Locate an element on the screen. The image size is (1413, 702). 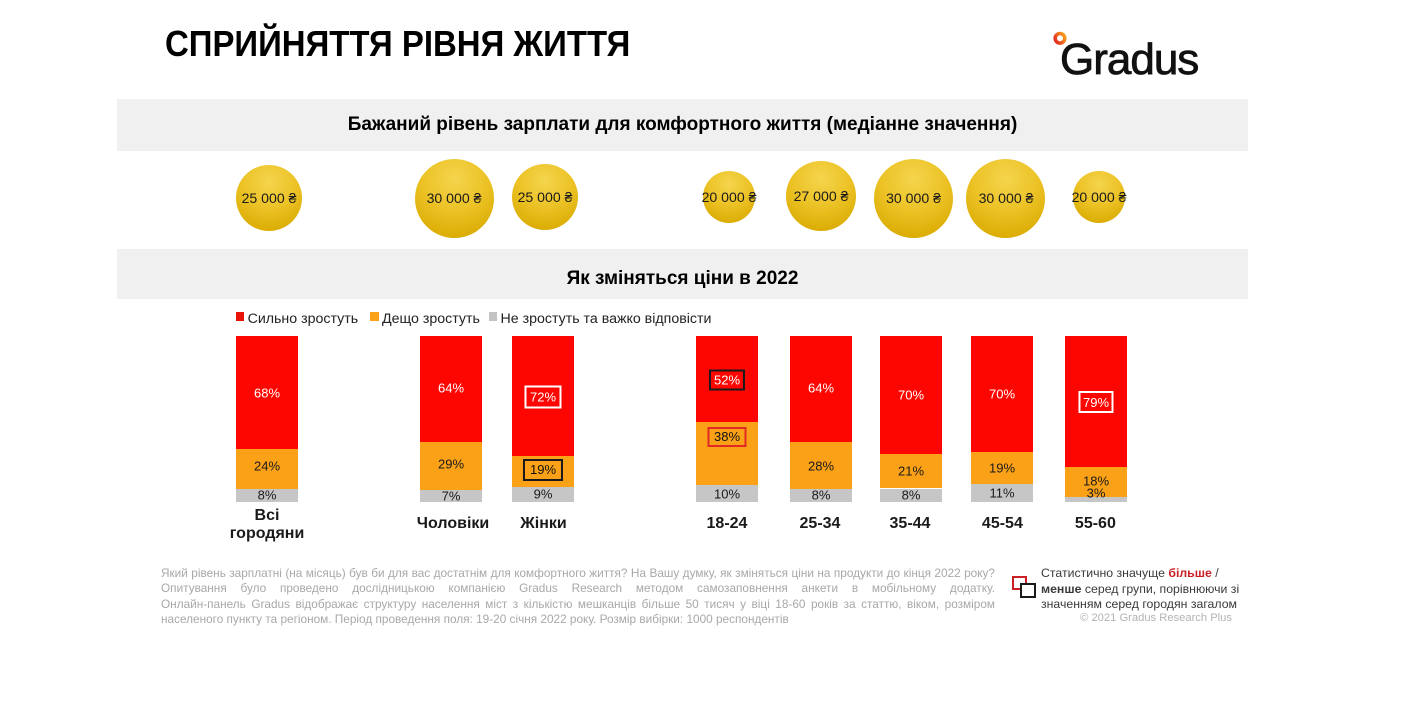
svg-text: Gradus is located at coordinates (1129, 57).